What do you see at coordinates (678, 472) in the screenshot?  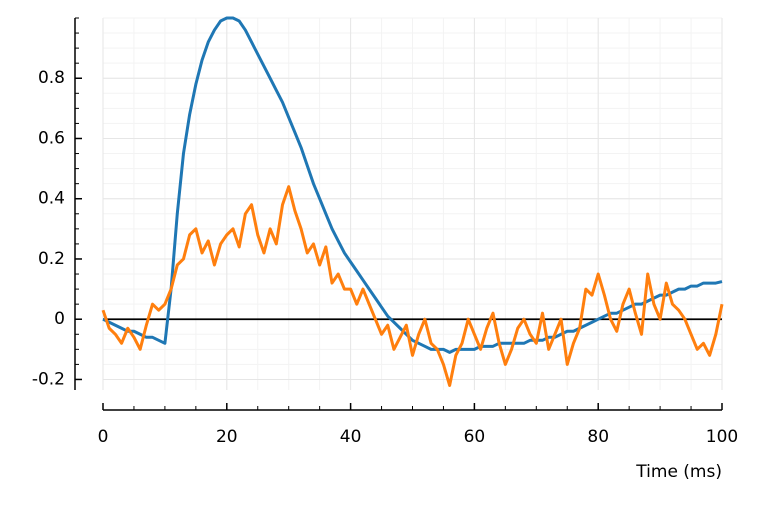 I see `x-axis-label: Time (ms)` at bounding box center [678, 472].